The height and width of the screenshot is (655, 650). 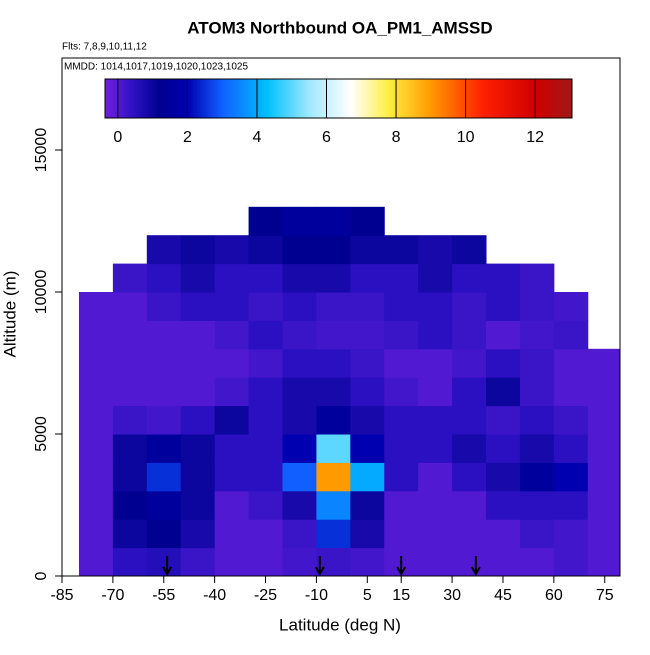 I want to click on y-tick-label: 15000, so click(x=41, y=150).